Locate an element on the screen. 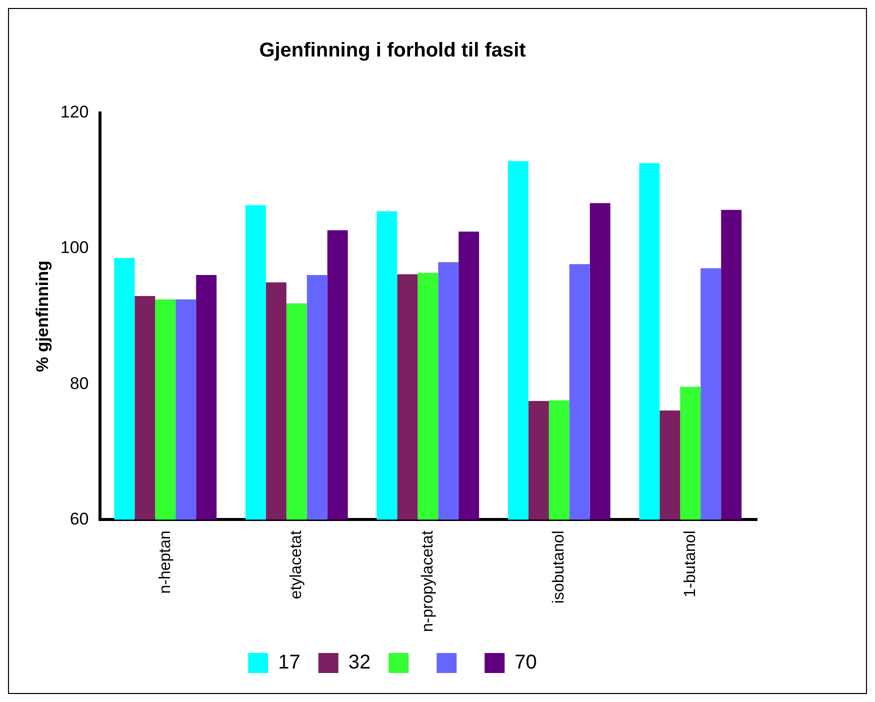  x-tick-label: isobutanol is located at coordinates (559, 567).